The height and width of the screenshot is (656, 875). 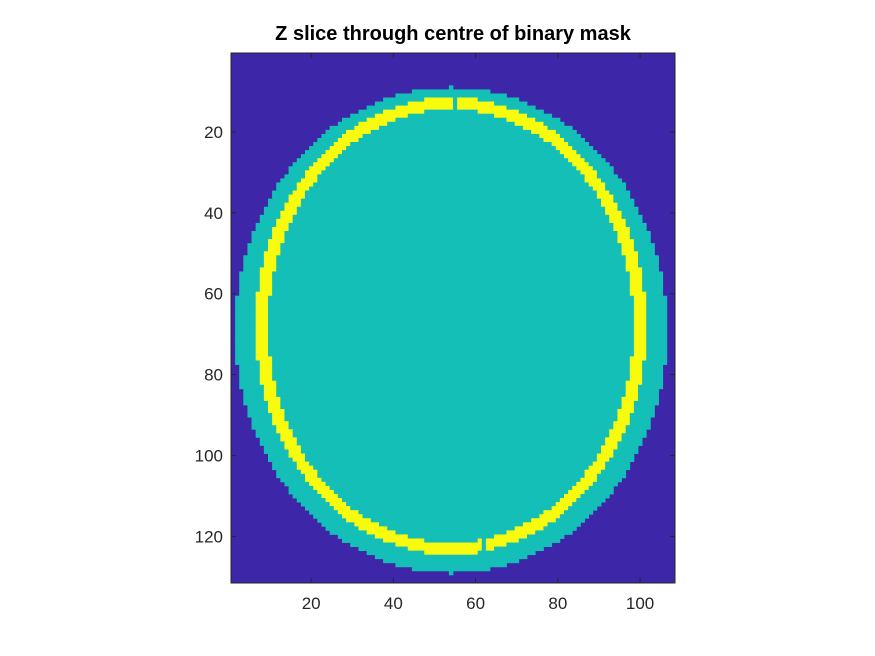 I want to click on y-tick-label: 100, so click(x=209, y=456).